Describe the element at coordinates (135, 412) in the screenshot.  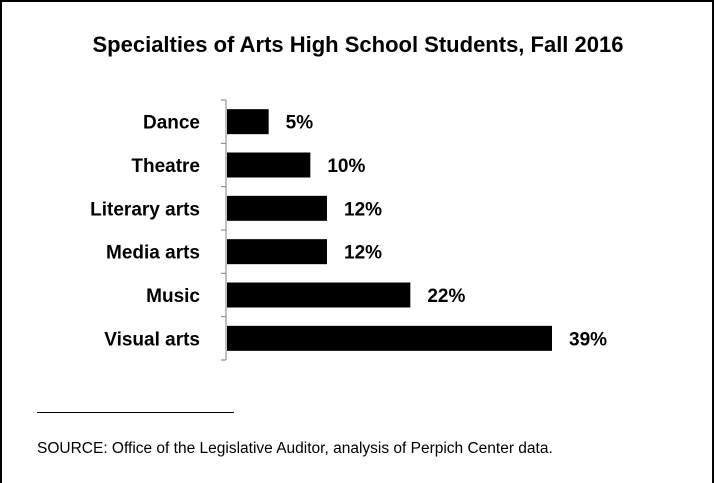
I see `footnote-rule` at that location.